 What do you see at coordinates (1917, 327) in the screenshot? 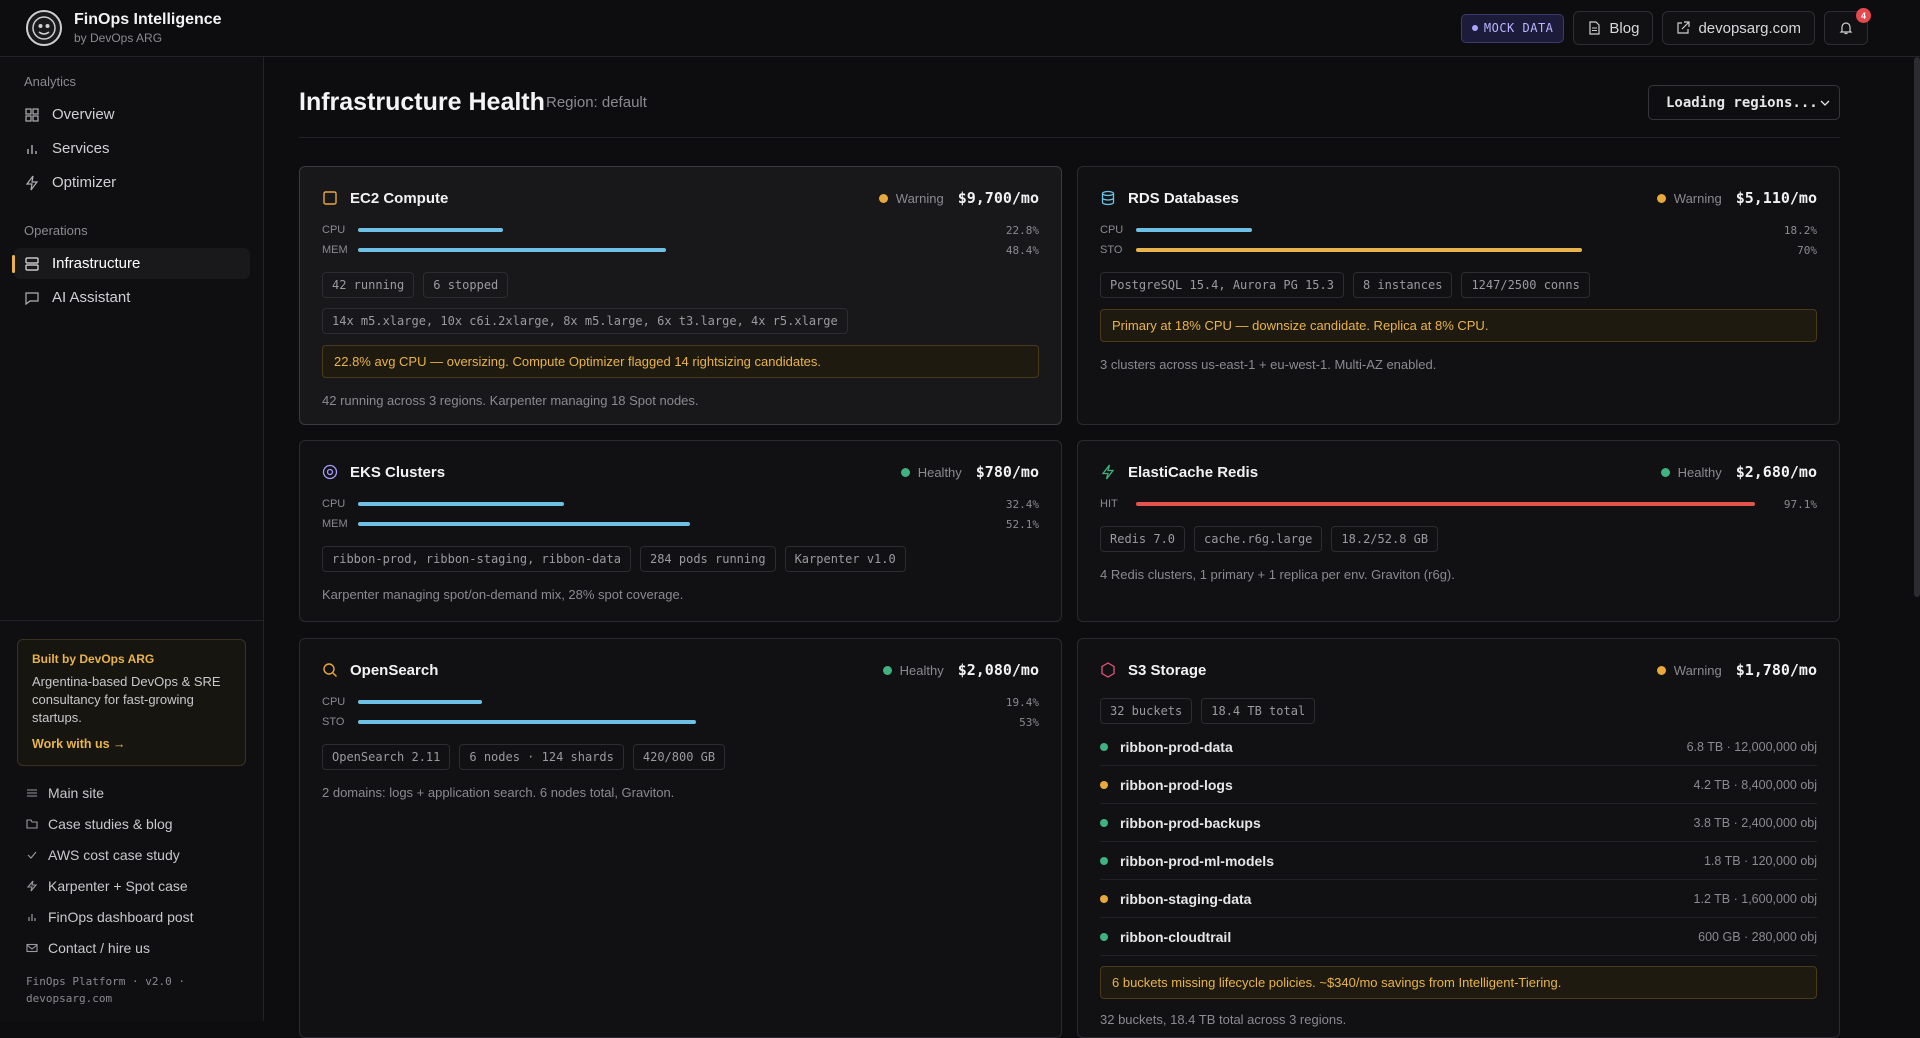
I see `scrollbar-thumb` at bounding box center [1917, 327].